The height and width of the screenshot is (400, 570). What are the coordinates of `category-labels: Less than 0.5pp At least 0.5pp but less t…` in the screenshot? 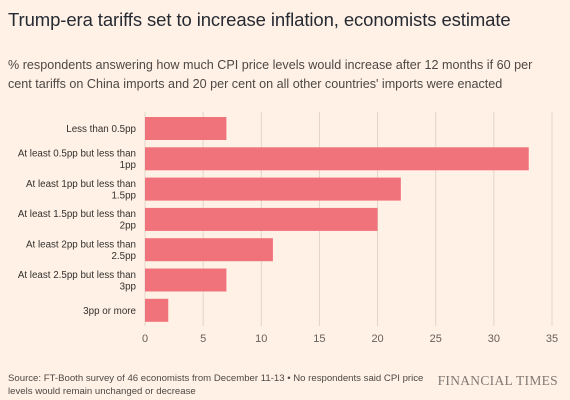 It's located at (77, 220).